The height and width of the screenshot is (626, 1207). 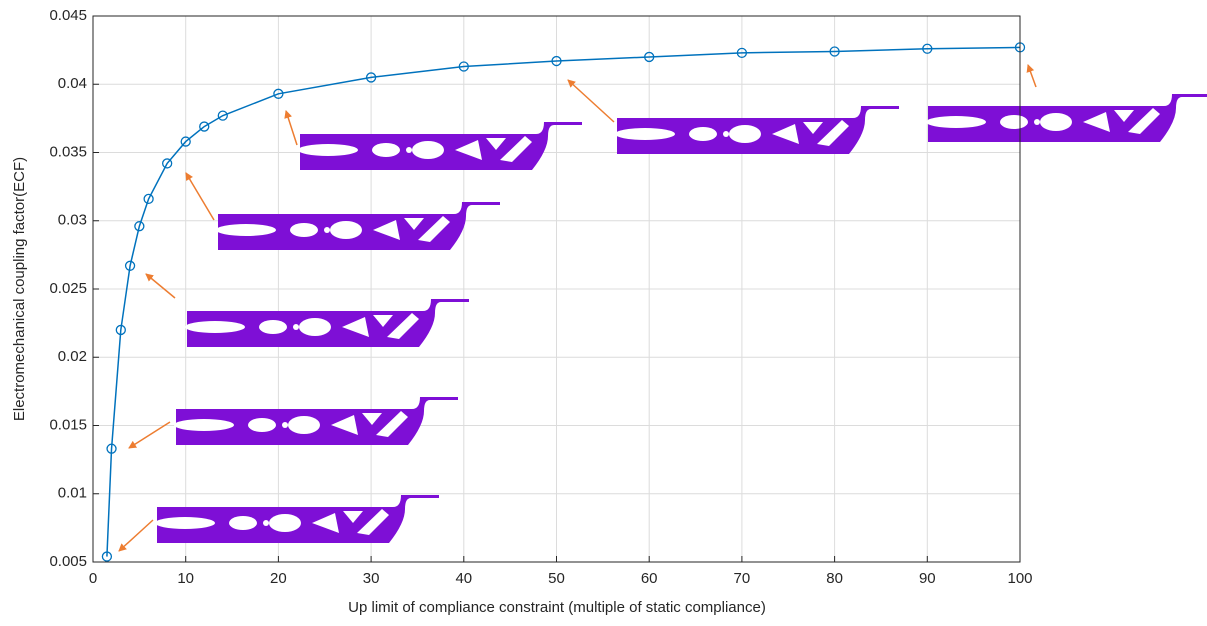 I want to click on x-tick-label: 100, so click(x=1019, y=578).